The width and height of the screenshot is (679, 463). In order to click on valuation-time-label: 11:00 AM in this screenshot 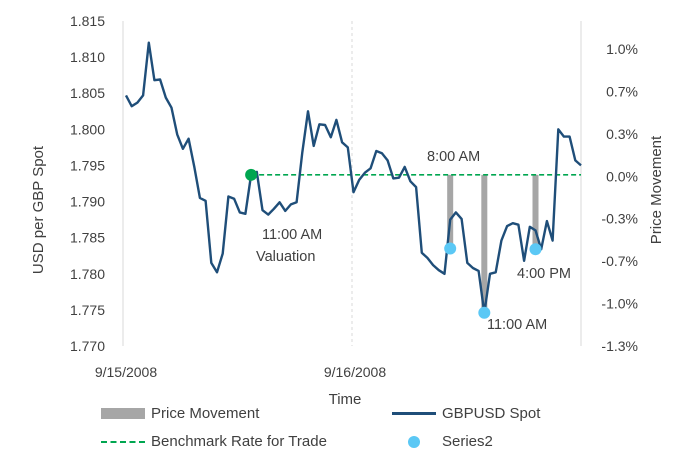, I will do `click(292, 235)`.